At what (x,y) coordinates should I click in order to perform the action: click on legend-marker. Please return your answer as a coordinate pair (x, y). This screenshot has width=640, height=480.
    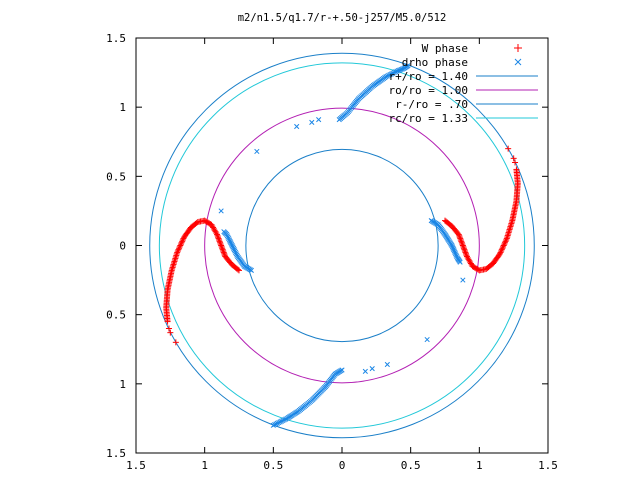
    Looking at the image, I should click on (518, 48).